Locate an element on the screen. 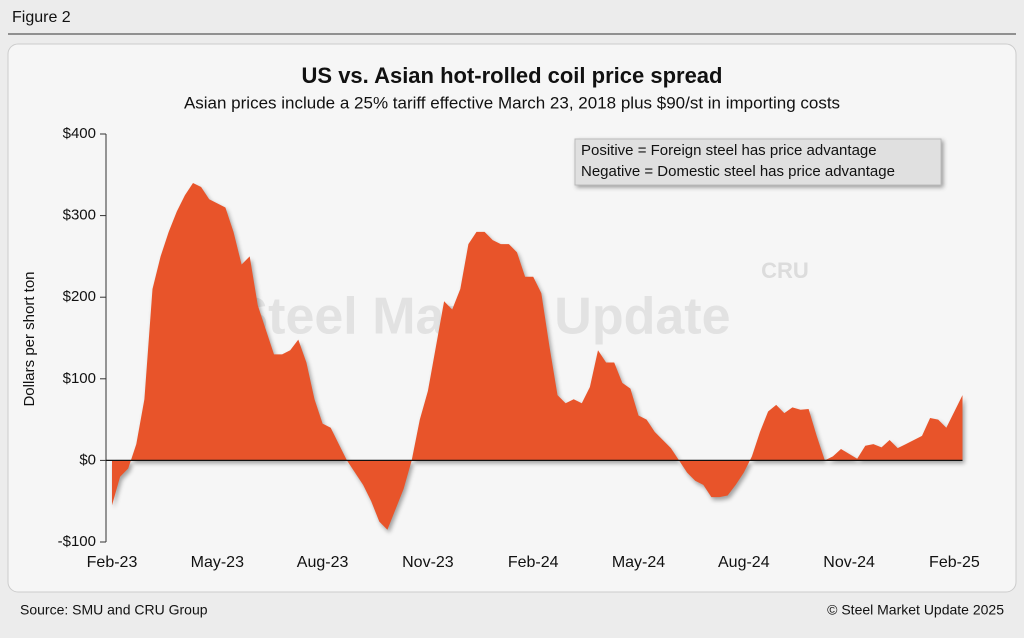  x-tick-label: Aug-24 is located at coordinates (744, 562).